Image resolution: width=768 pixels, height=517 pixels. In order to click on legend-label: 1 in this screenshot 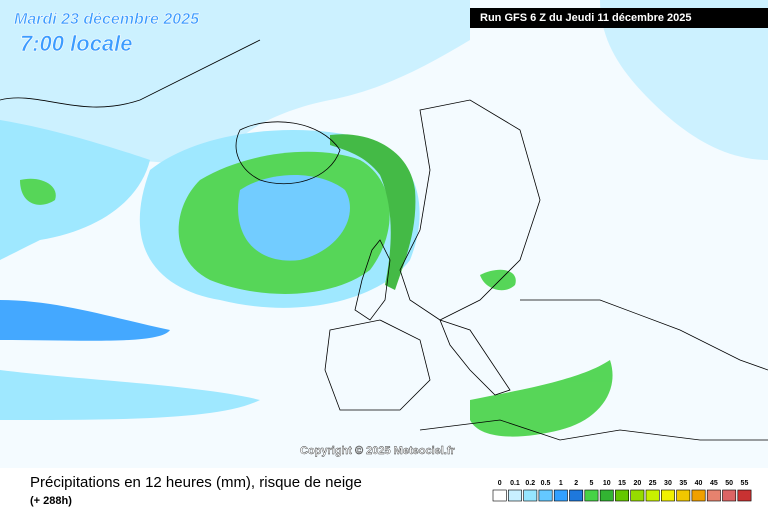, I will do `click(561, 483)`.